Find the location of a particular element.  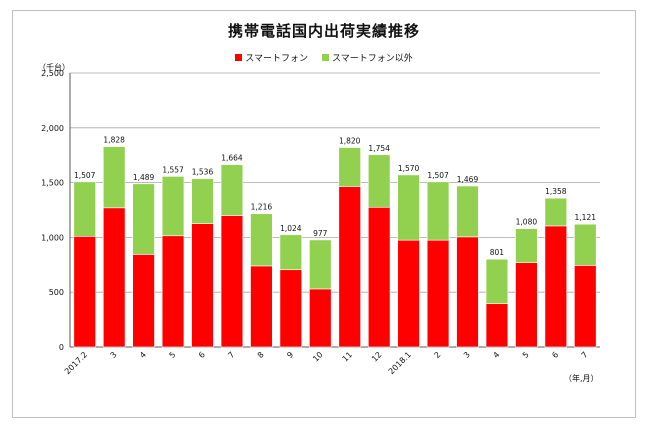

data-label-total: 1,828 is located at coordinates (114, 140).